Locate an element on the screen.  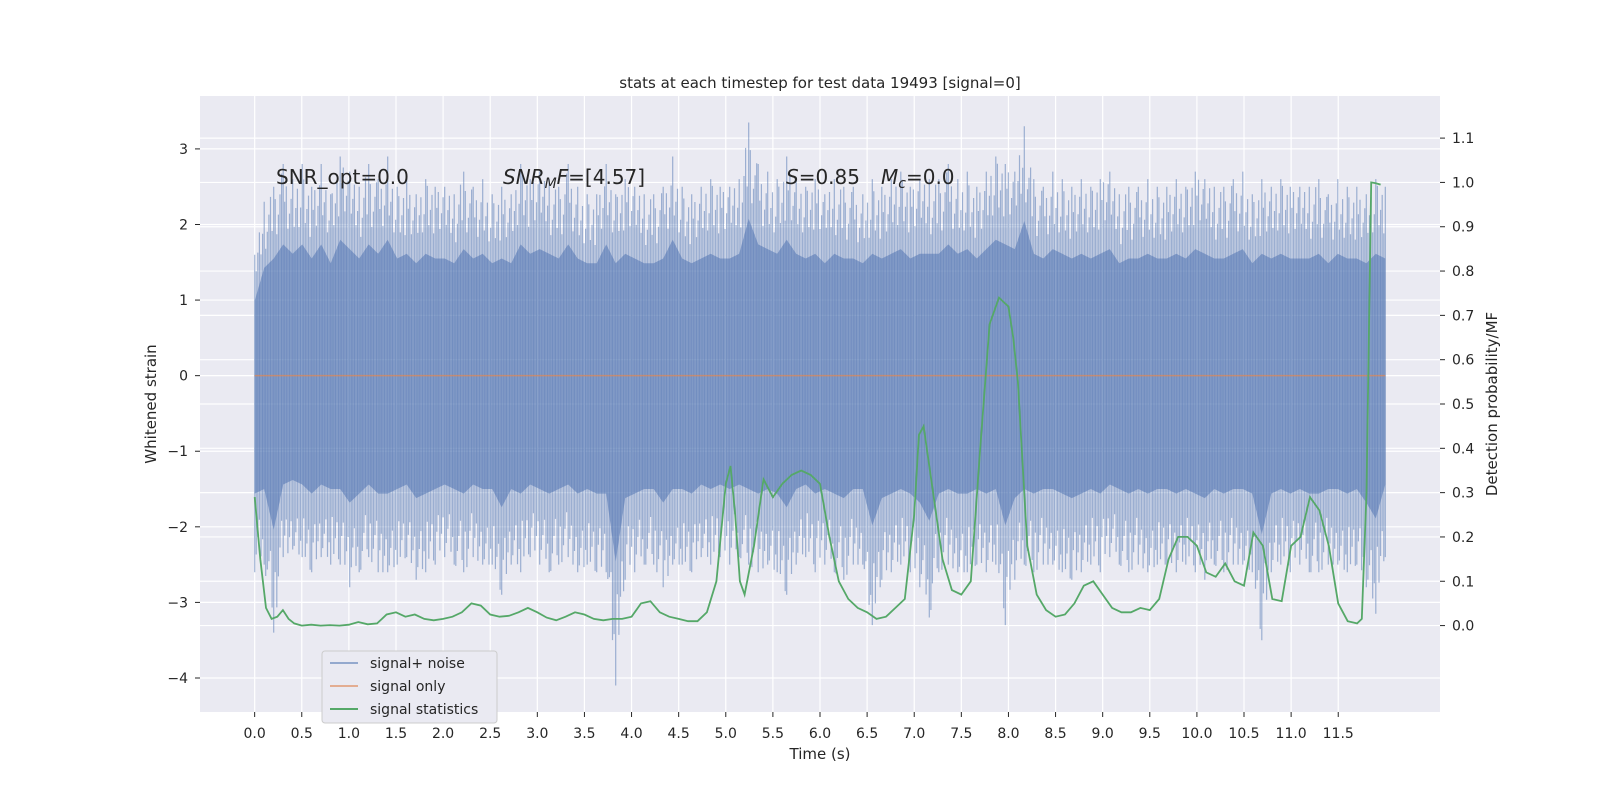
y-axis-ticks: −4 −3 −2 −1 0 1 2 3 is located at coordinates (183, 414).